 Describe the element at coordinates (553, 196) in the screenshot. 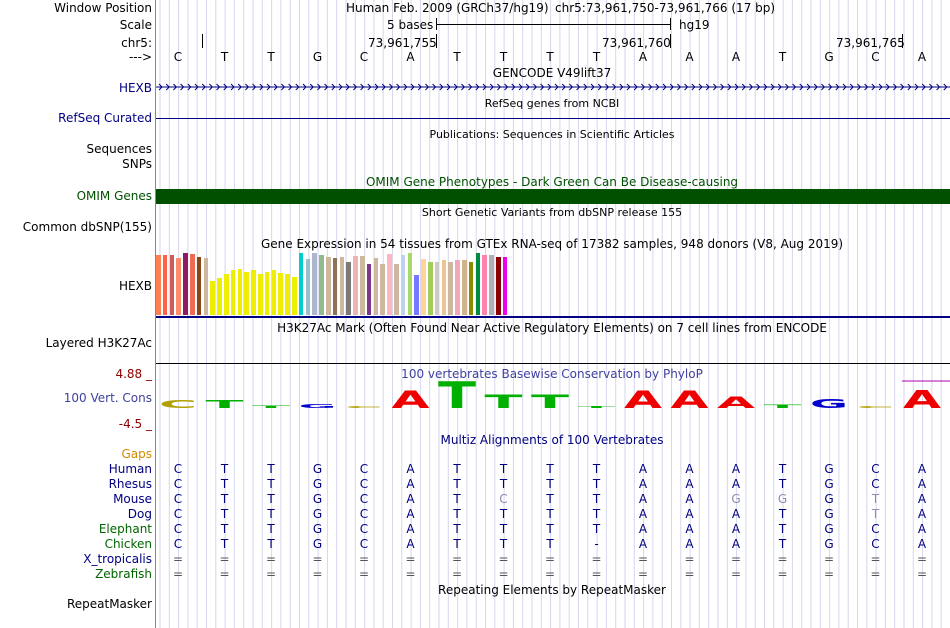

I see `omim-phenotype-bar` at that location.